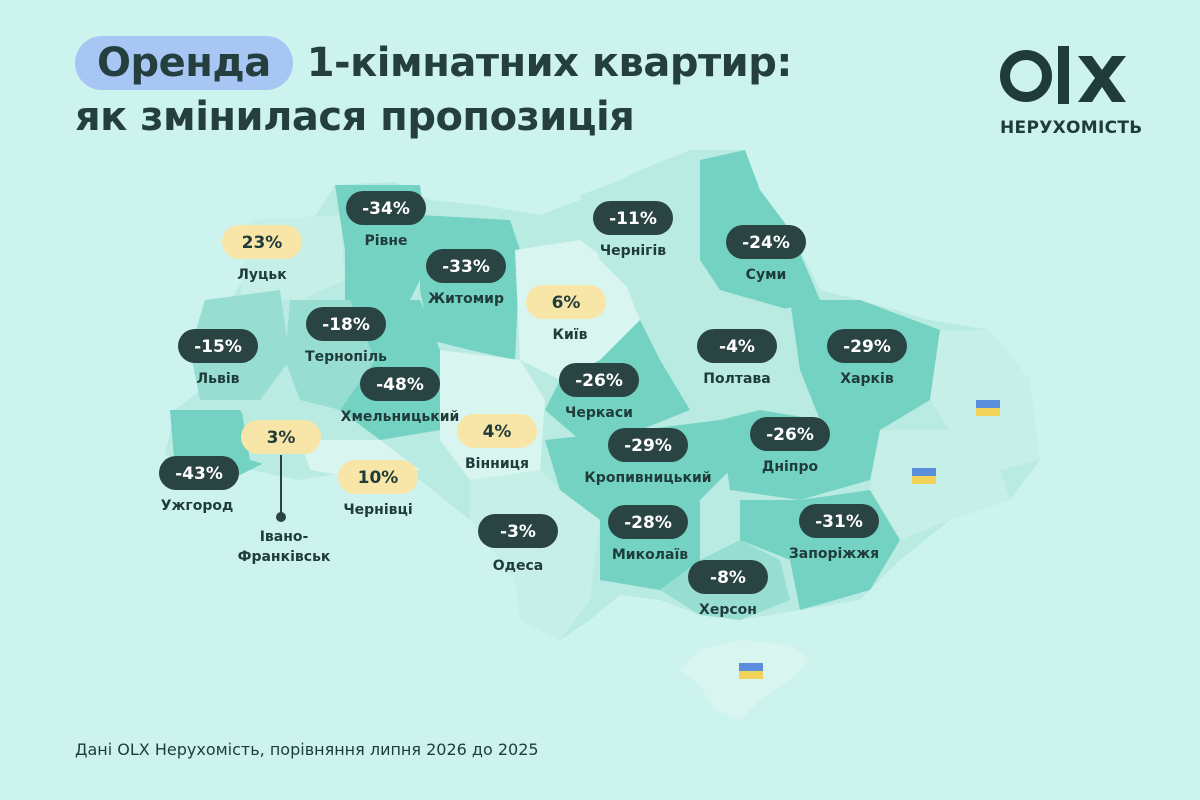  What do you see at coordinates (400, 417) in the screenshot?
I see `region-city-name: Хмельницький` at bounding box center [400, 417].